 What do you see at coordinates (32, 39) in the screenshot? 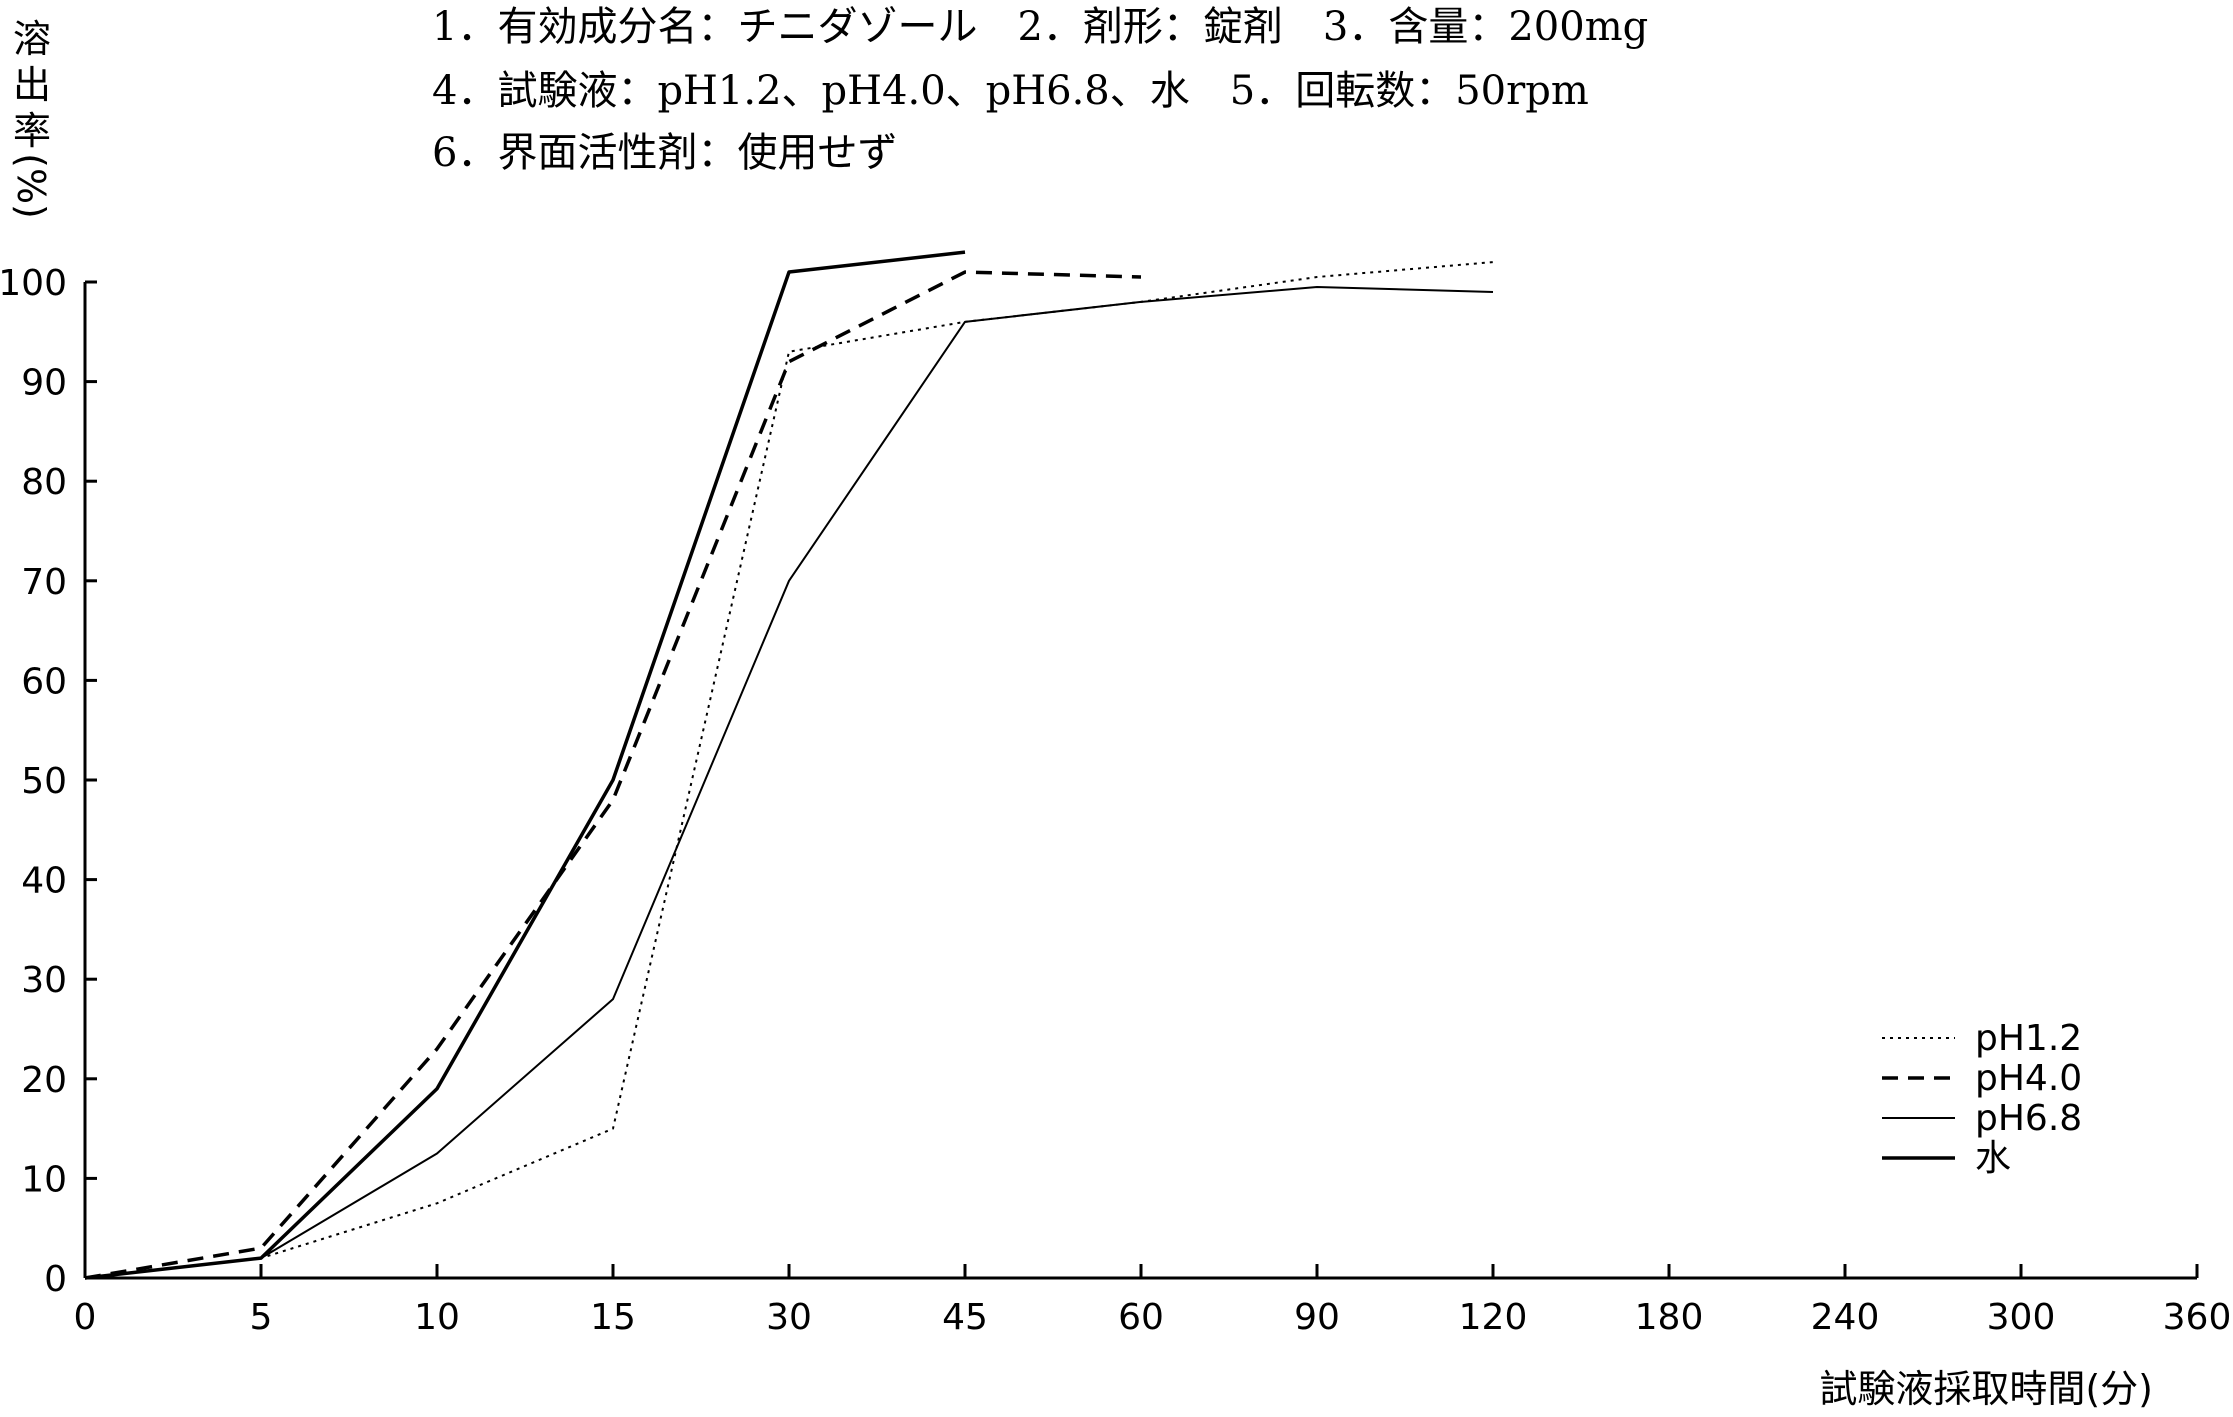
I see `y-axis-label-char: 溶` at bounding box center [32, 39].